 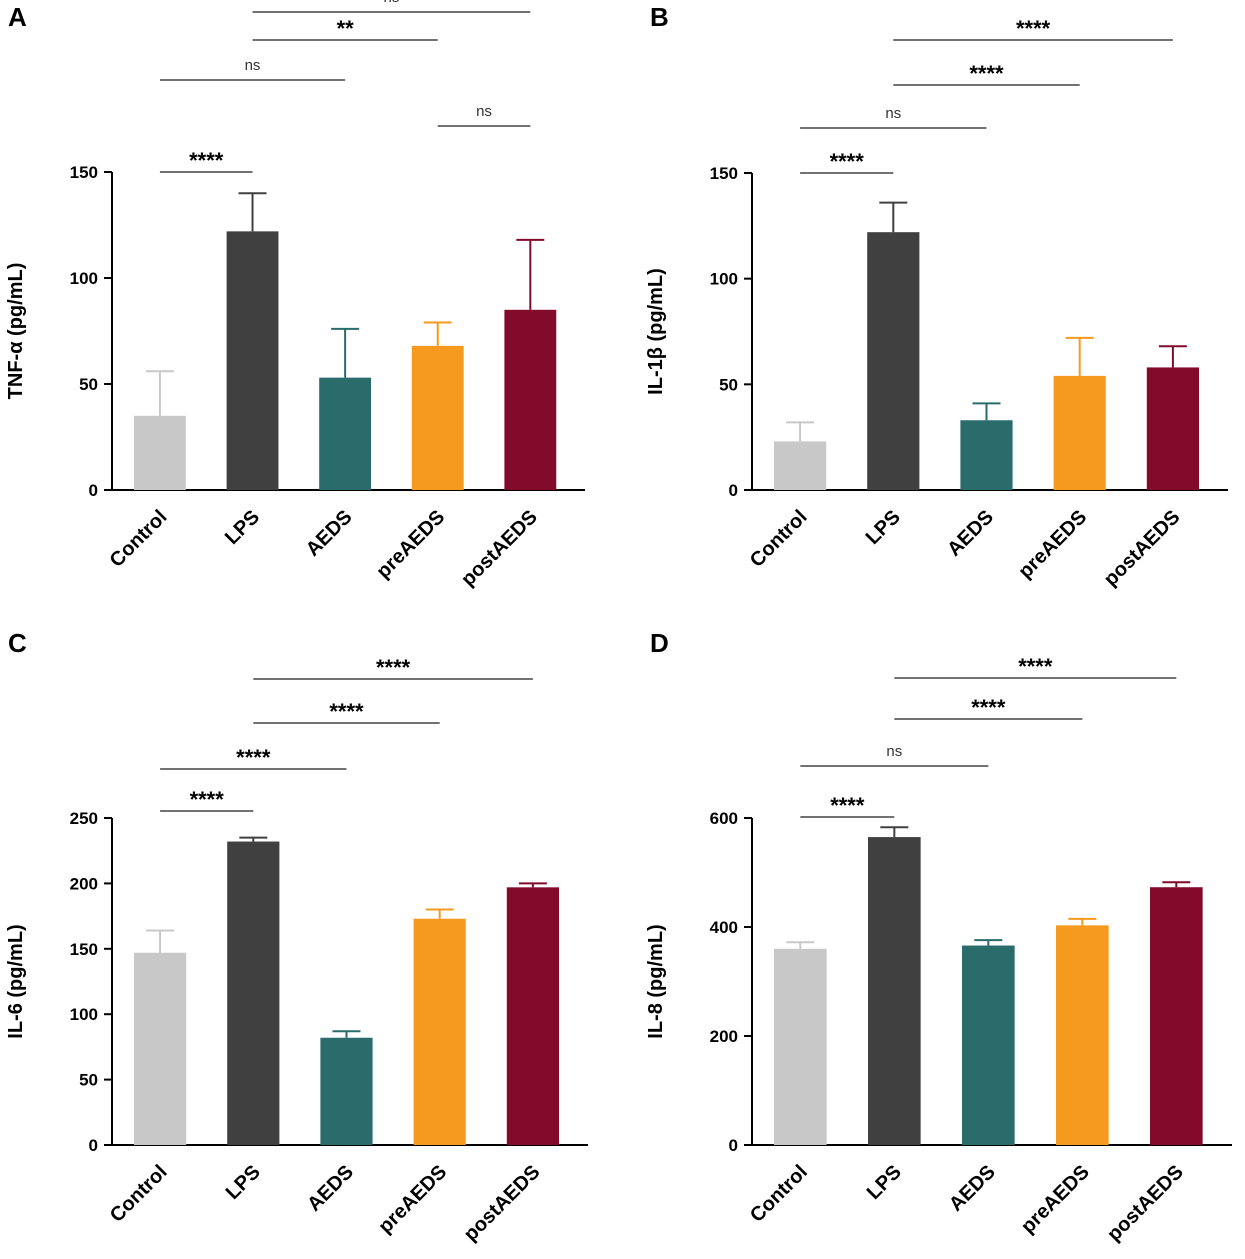 What do you see at coordinates (656, 331) in the screenshot?
I see `y-axis-title: IL-1β (pg/mL)` at bounding box center [656, 331].